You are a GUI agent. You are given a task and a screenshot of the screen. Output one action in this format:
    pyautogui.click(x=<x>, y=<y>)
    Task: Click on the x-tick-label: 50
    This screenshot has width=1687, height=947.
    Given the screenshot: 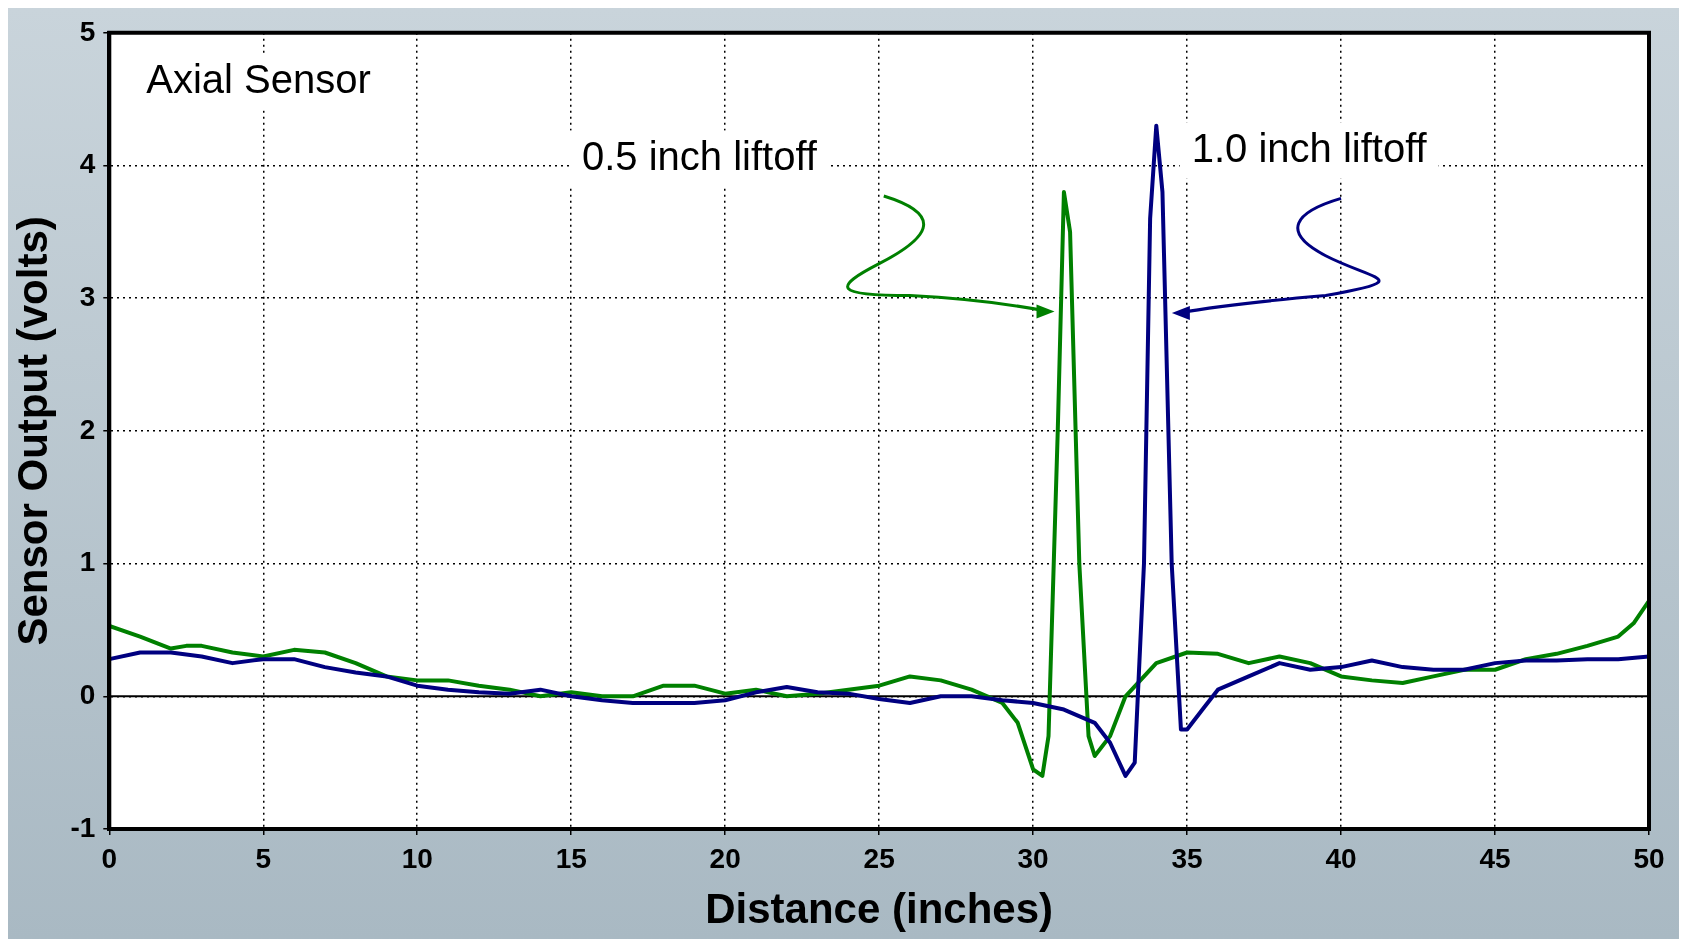 What is the action you would take?
    pyautogui.click(x=1649, y=858)
    